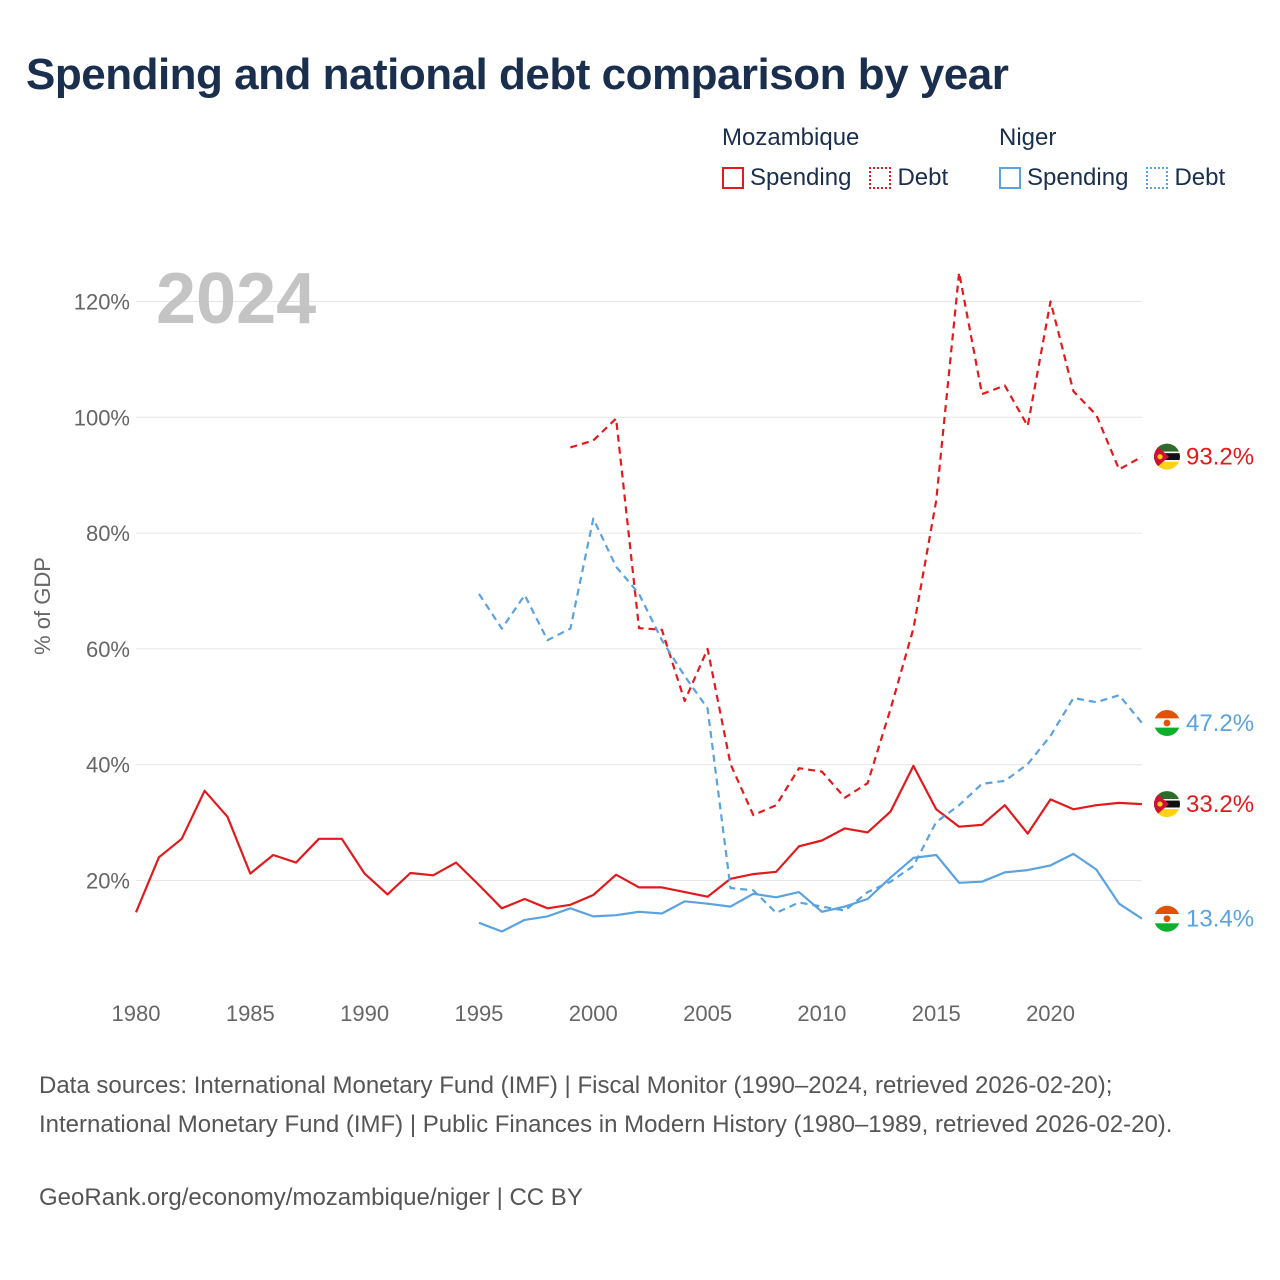 Image resolution: width=1280 pixels, height=1280 pixels. I want to click on legend-item-mozambique-debt: Debt, so click(908, 178).